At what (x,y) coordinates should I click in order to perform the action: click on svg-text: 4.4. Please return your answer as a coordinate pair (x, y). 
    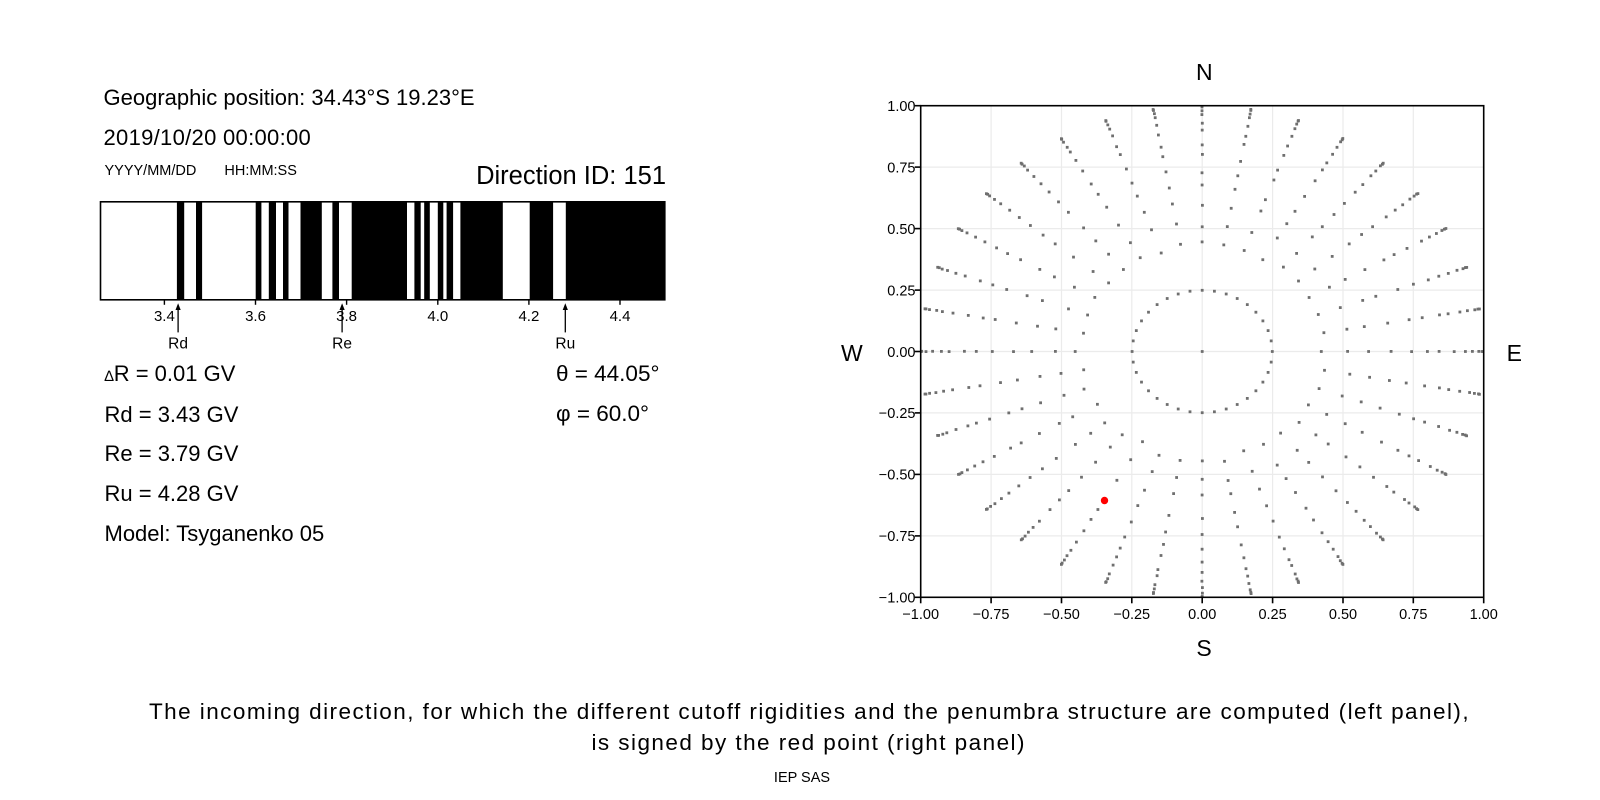
    Looking at the image, I should click on (620, 316).